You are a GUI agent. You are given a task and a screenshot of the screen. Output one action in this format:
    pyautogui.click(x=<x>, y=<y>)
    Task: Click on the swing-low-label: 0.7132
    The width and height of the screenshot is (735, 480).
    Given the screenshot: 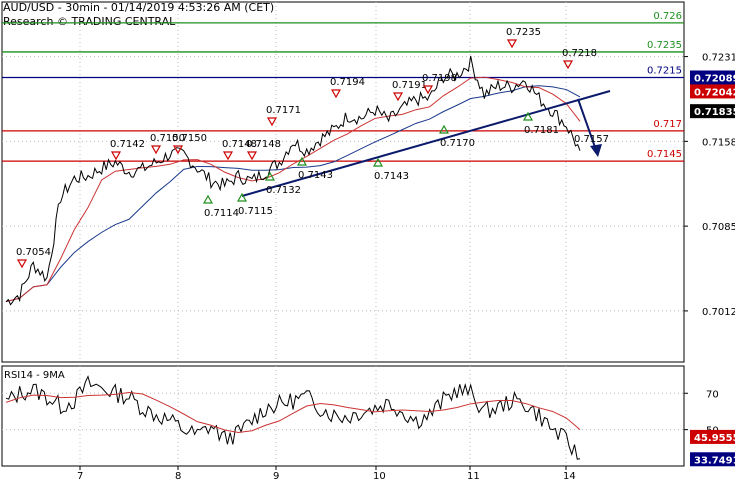 What is the action you would take?
    pyautogui.click(x=283, y=190)
    